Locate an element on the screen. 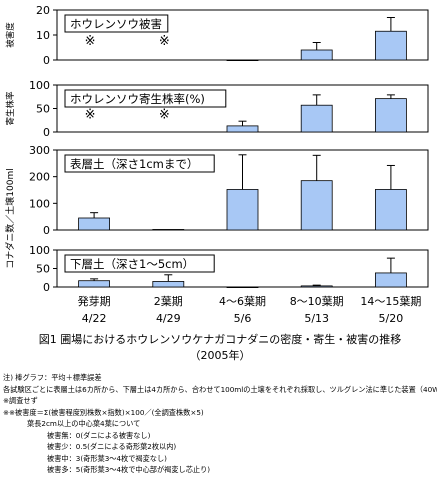 The width and height of the screenshot is (440, 488). x-tick-label-date: 5/13 is located at coordinates (316, 318).